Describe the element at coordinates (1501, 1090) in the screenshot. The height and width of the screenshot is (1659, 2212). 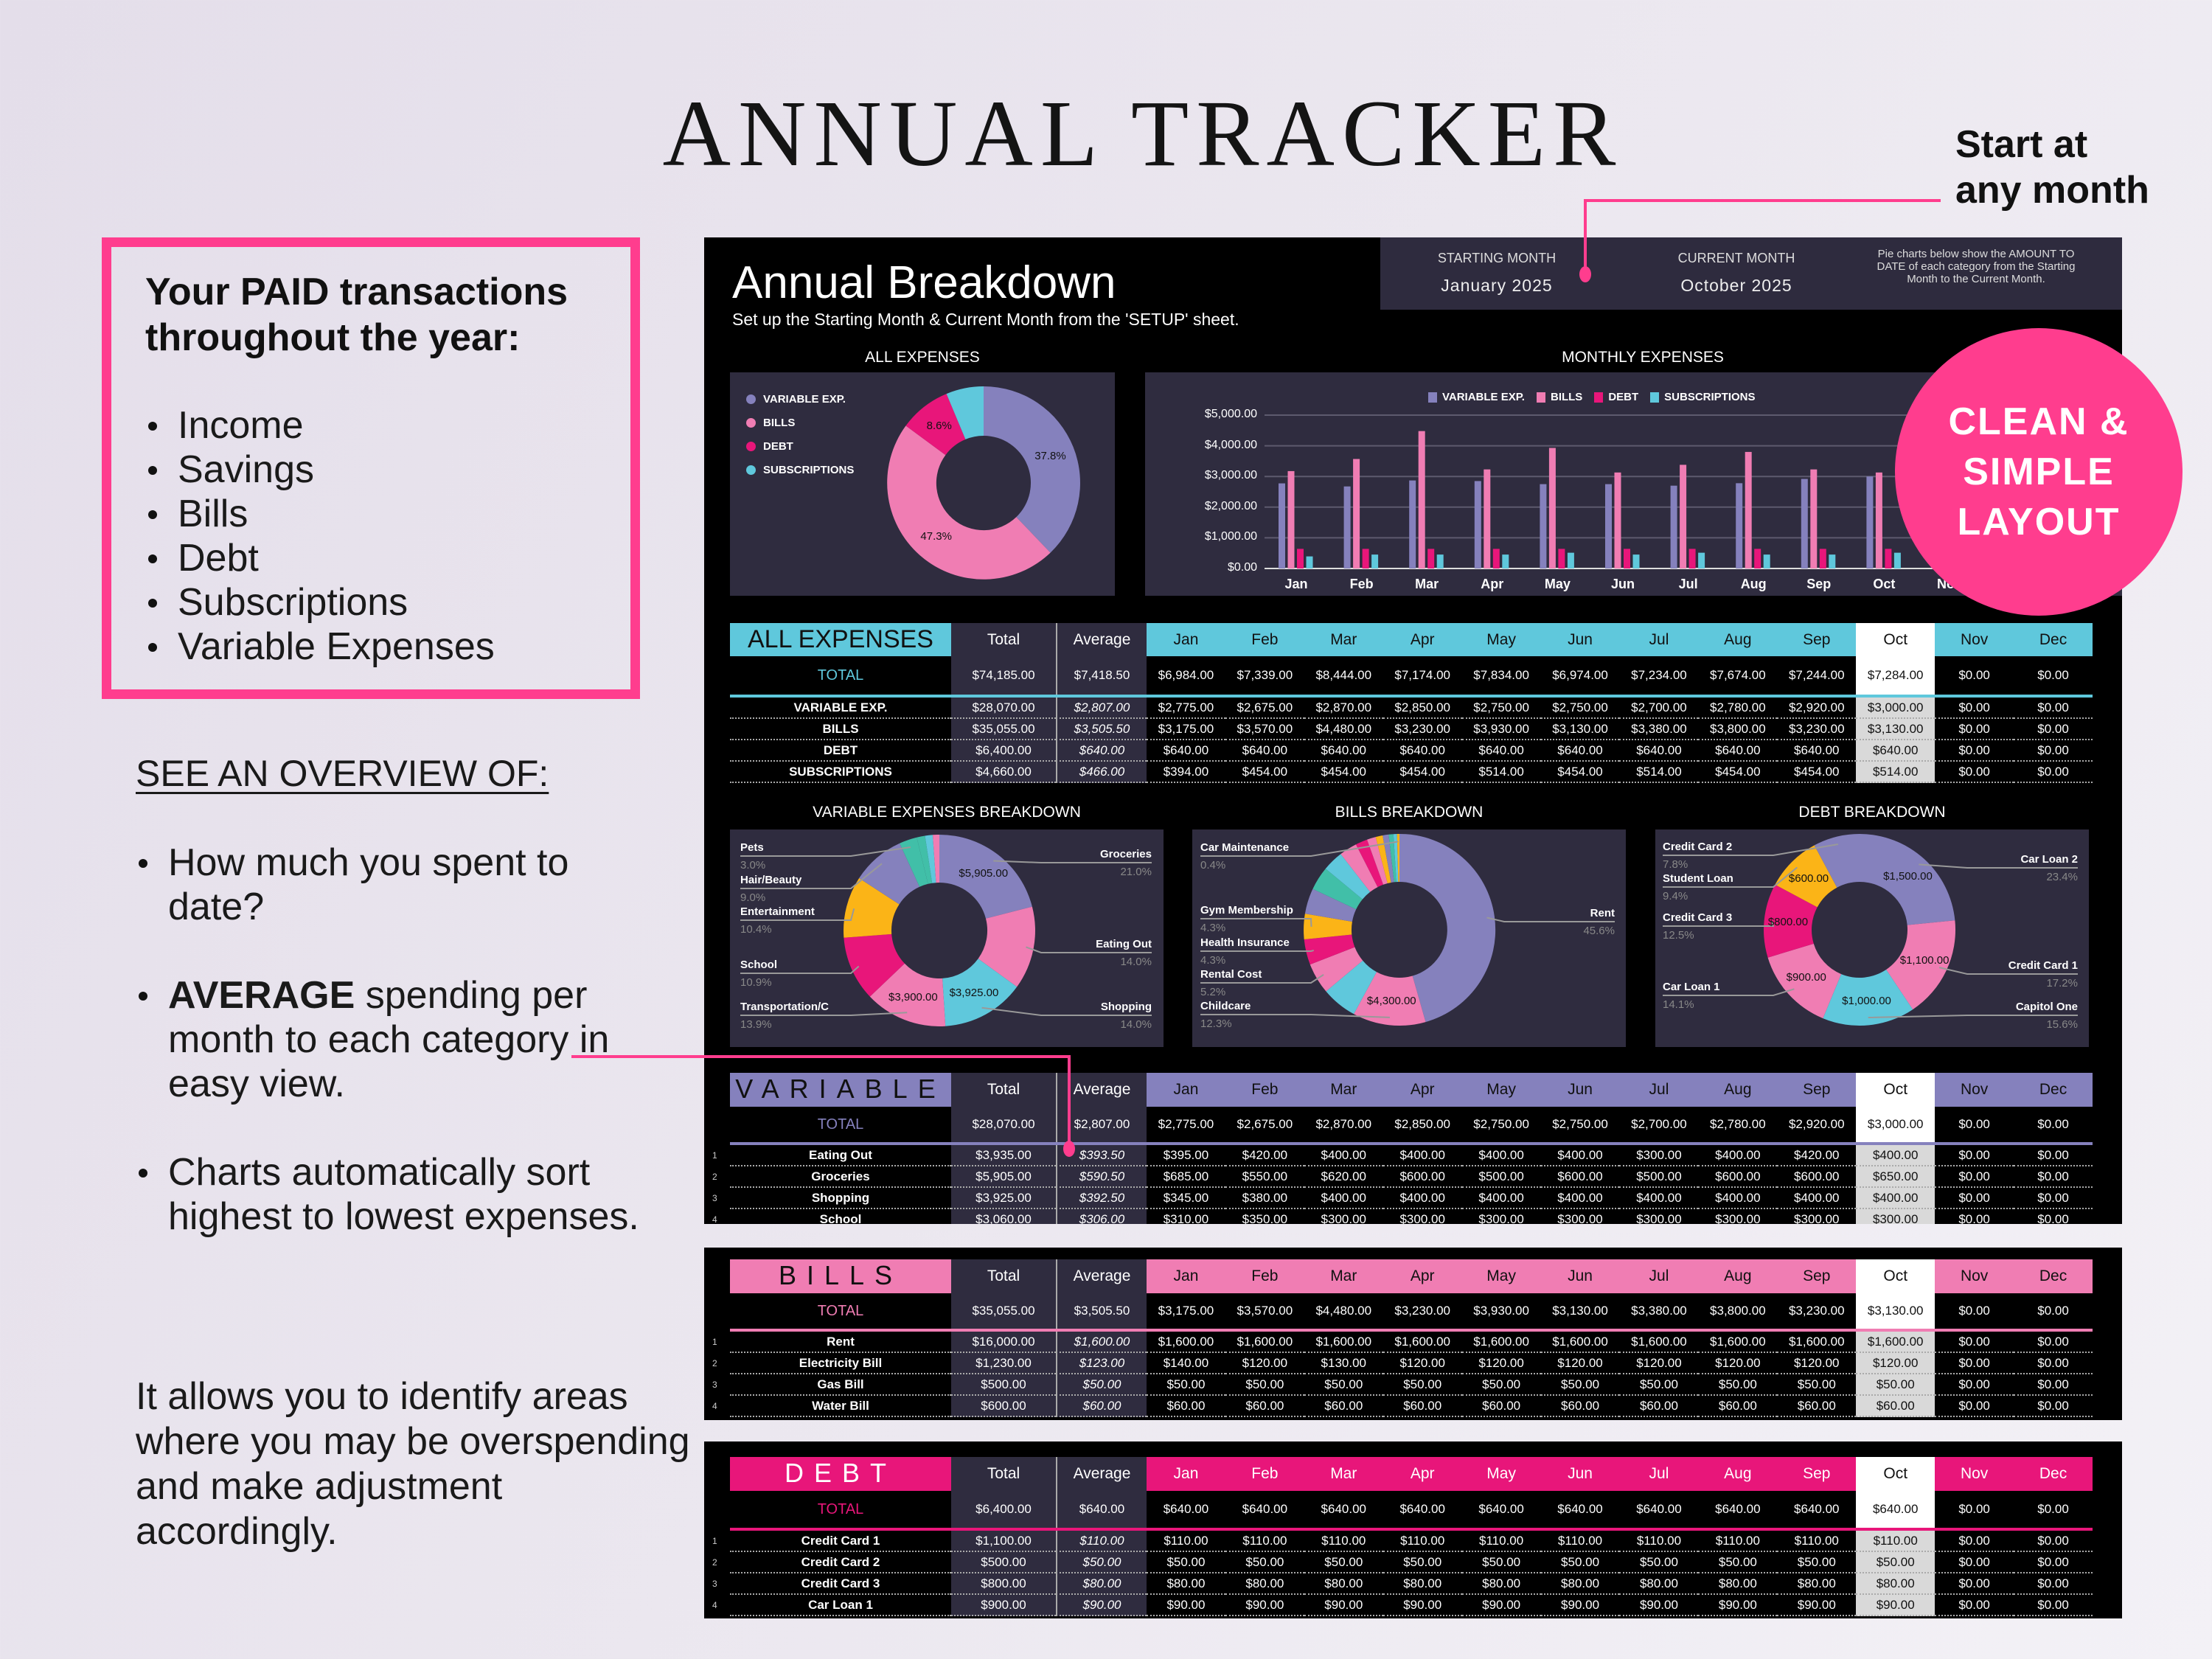
I see `column-header-may: May` at that location.